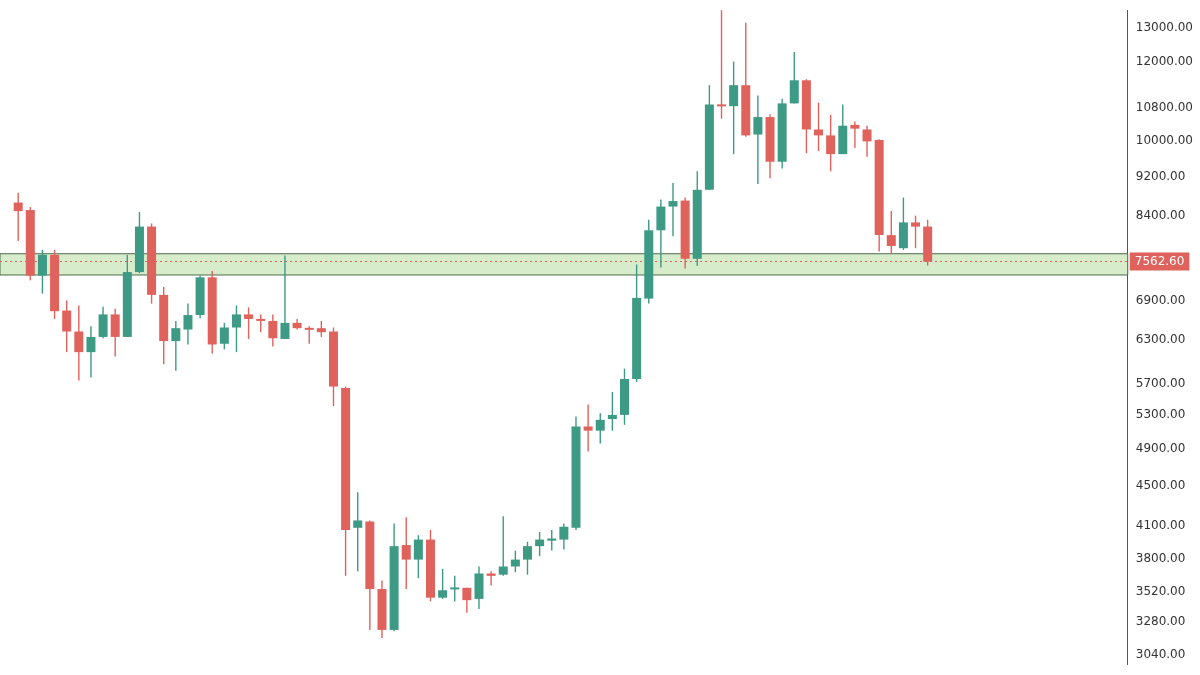 This screenshot has height=675, width=1200. I want to click on y-tick-label: 5300.00, so click(1160, 414).